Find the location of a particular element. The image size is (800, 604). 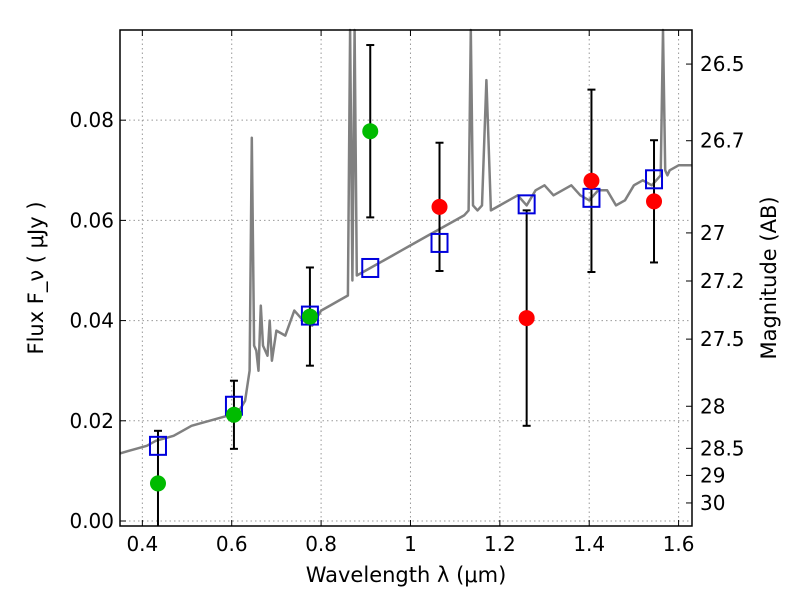

right-tick-label: 27 is located at coordinates (712, 233).